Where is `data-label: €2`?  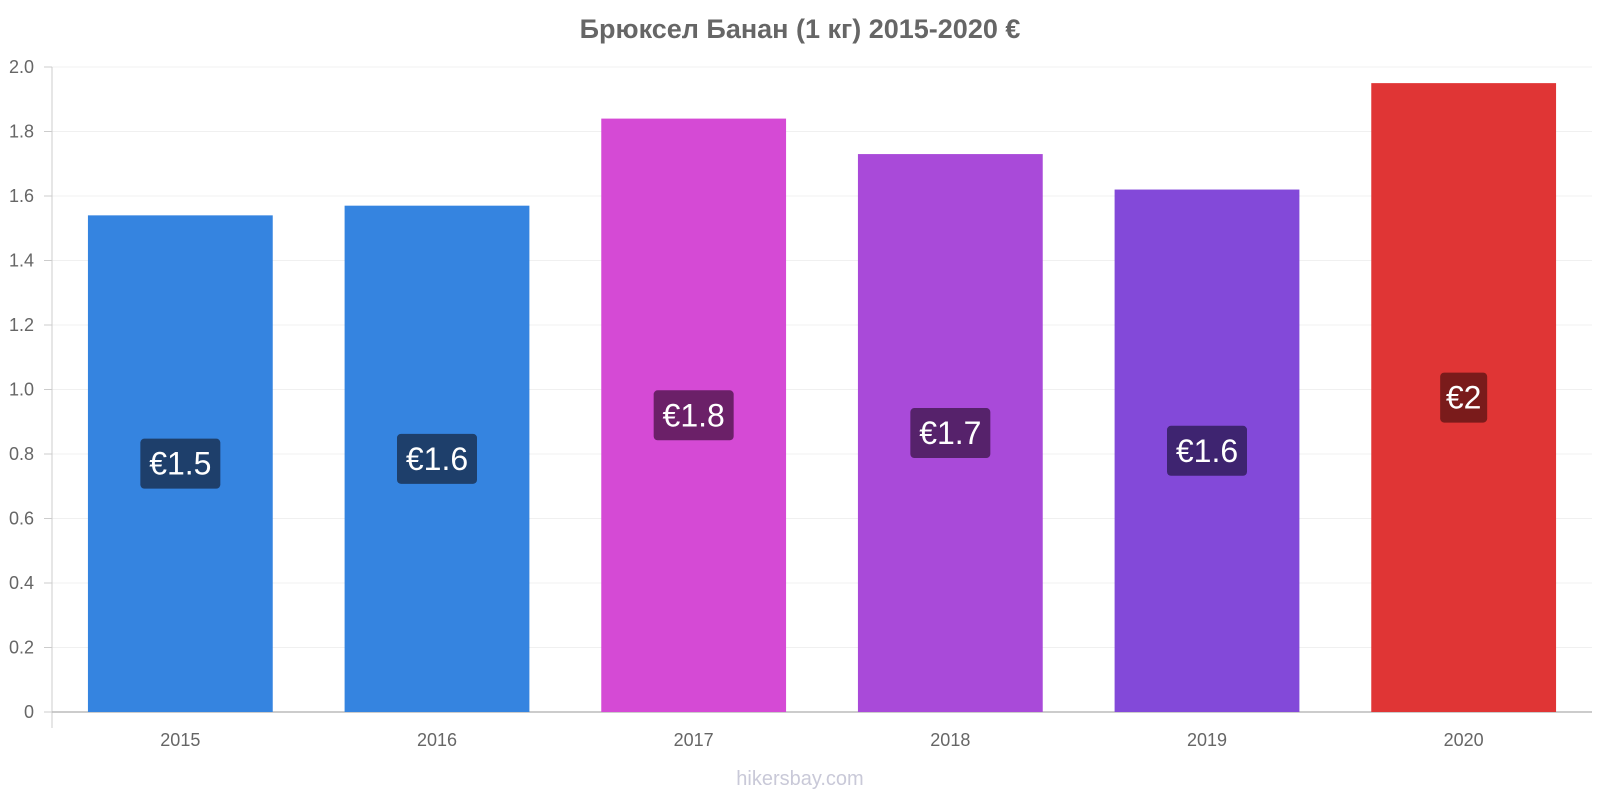
data-label: €2 is located at coordinates (1464, 398).